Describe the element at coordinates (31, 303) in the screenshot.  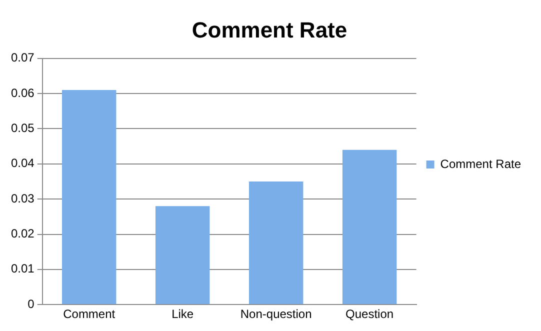
I see `y-tick-label: 0` at that location.